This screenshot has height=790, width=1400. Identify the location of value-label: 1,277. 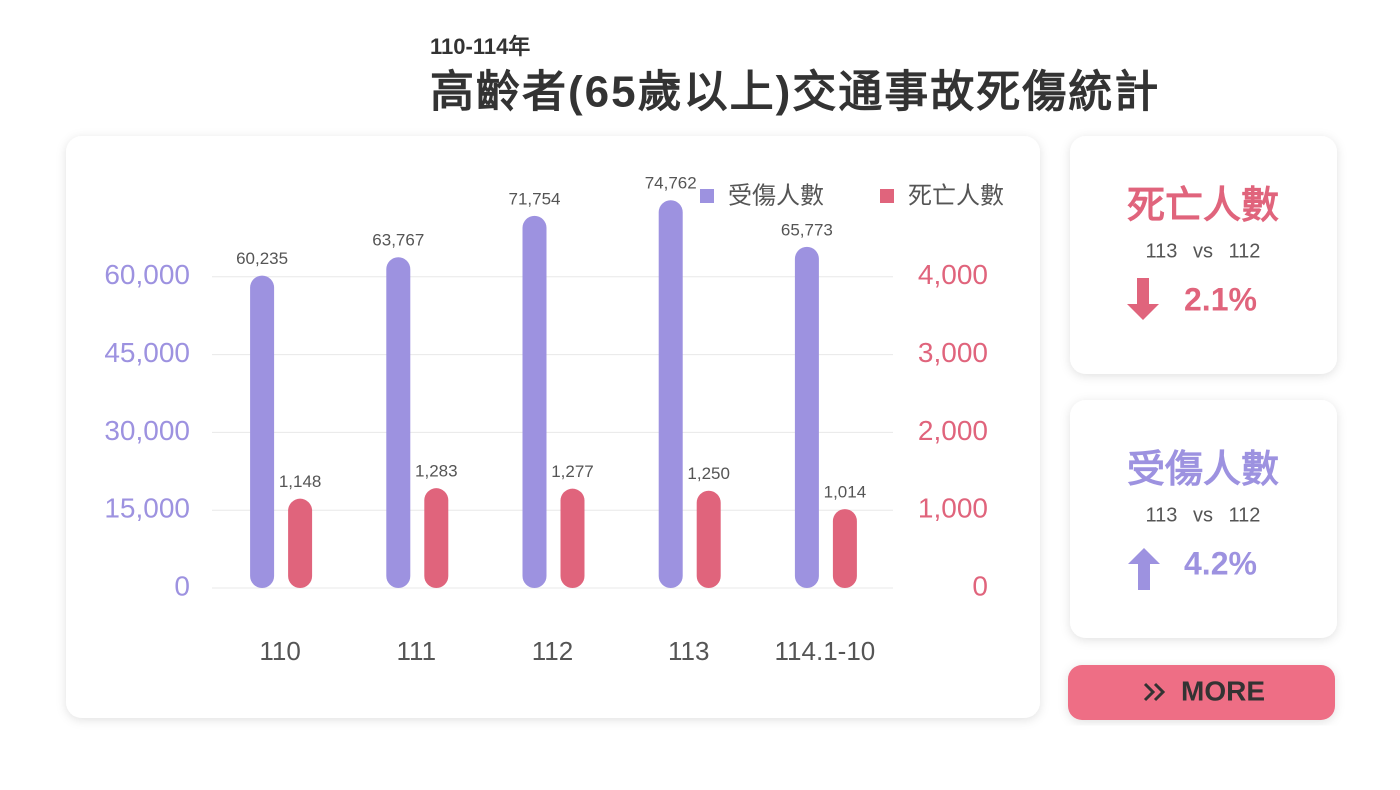
(572, 471).